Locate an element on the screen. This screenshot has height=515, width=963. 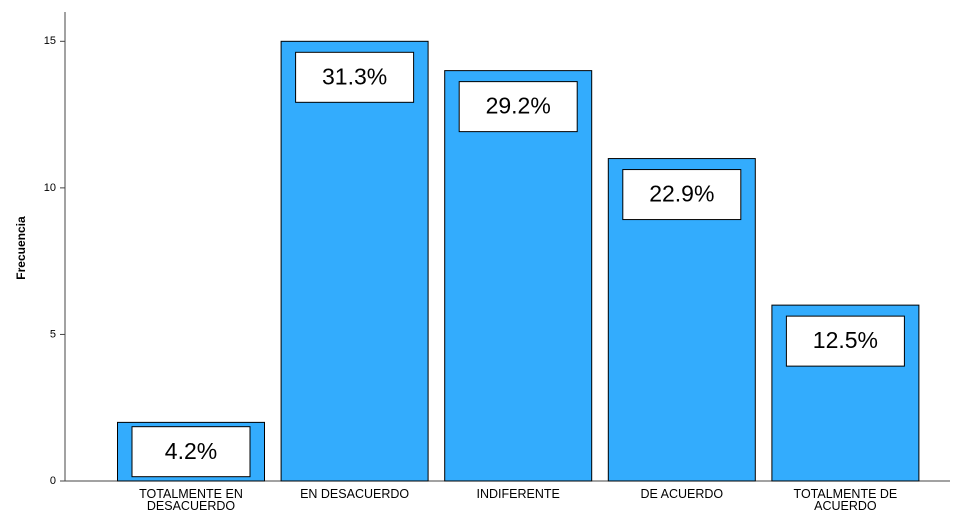
y-axis-label: Frecuencia is located at coordinates (21, 248).